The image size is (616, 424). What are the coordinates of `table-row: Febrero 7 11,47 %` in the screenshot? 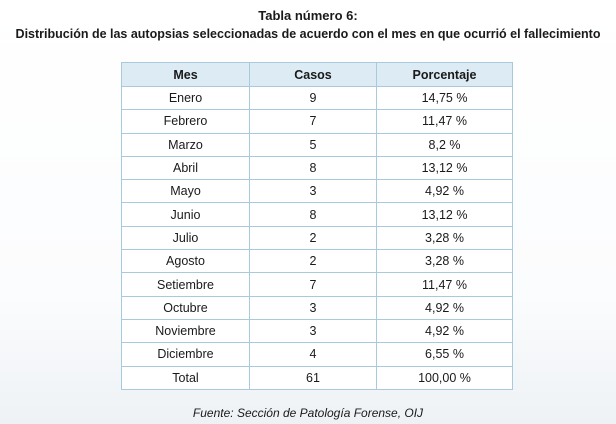 It's located at (317, 121).